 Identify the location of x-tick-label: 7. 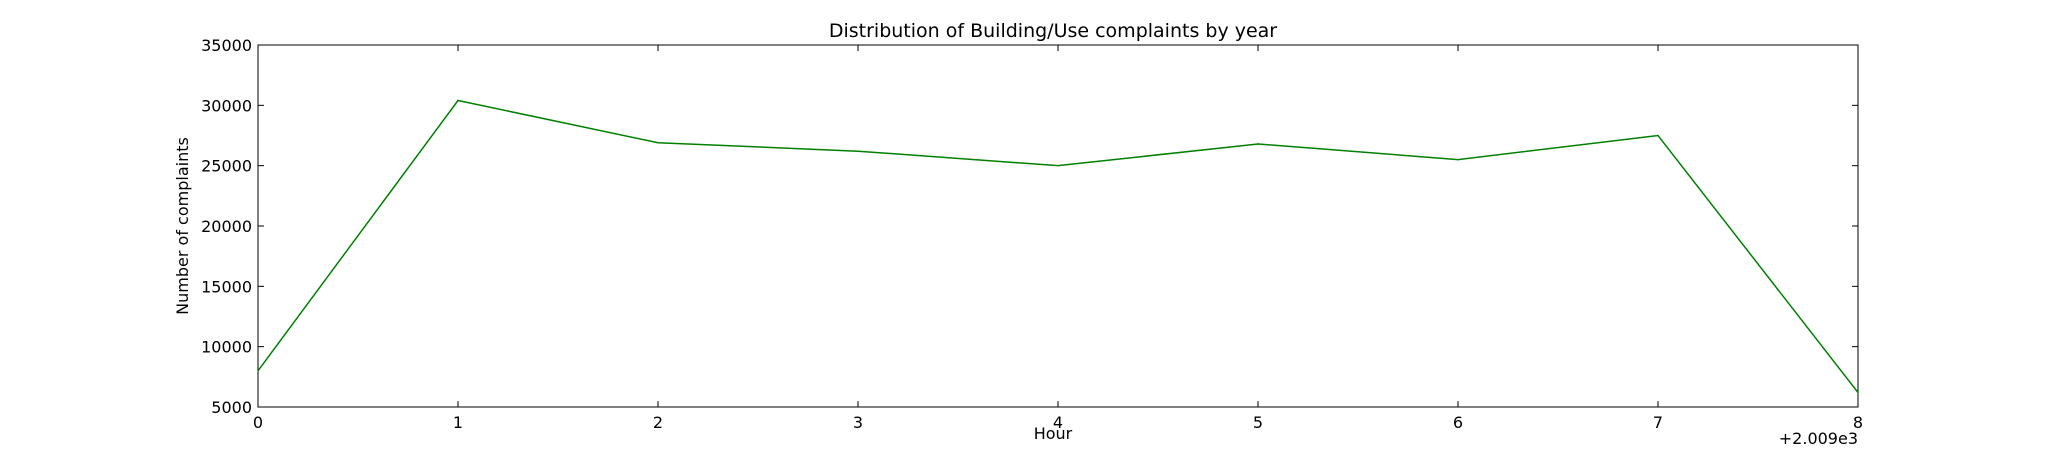
(1658, 422).